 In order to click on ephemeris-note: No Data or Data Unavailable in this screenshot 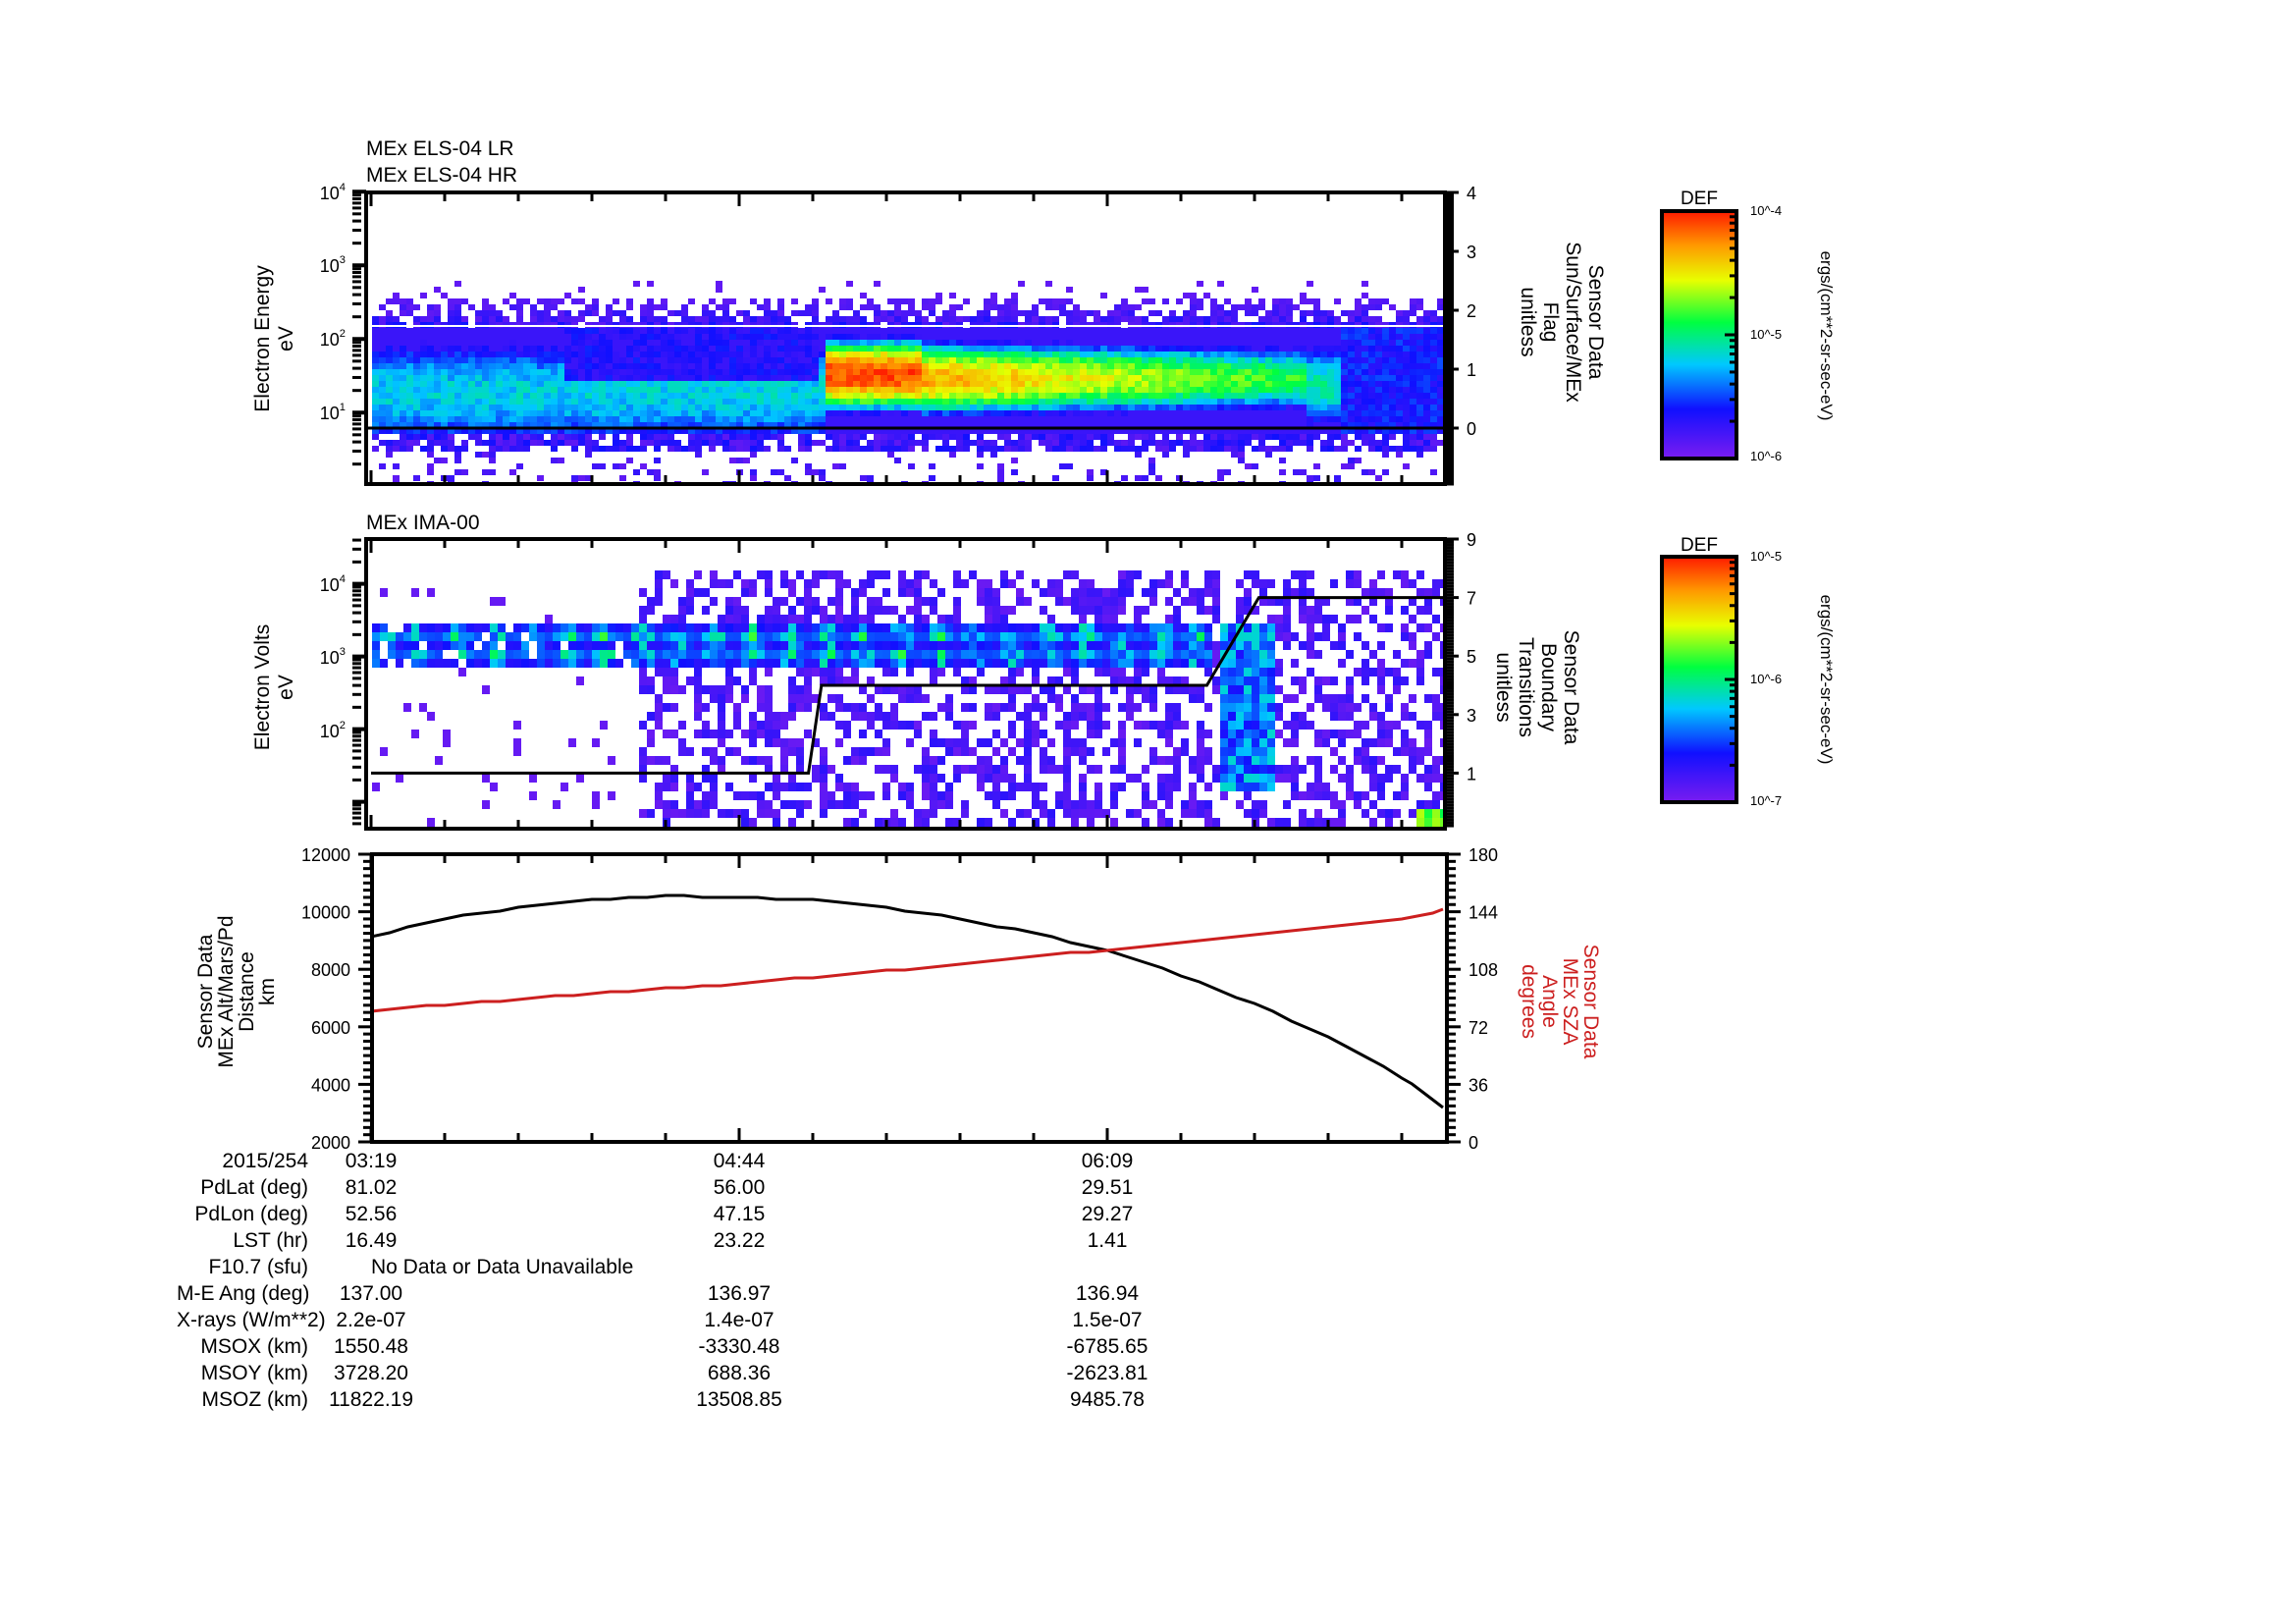, I will do `click(502, 1267)`.